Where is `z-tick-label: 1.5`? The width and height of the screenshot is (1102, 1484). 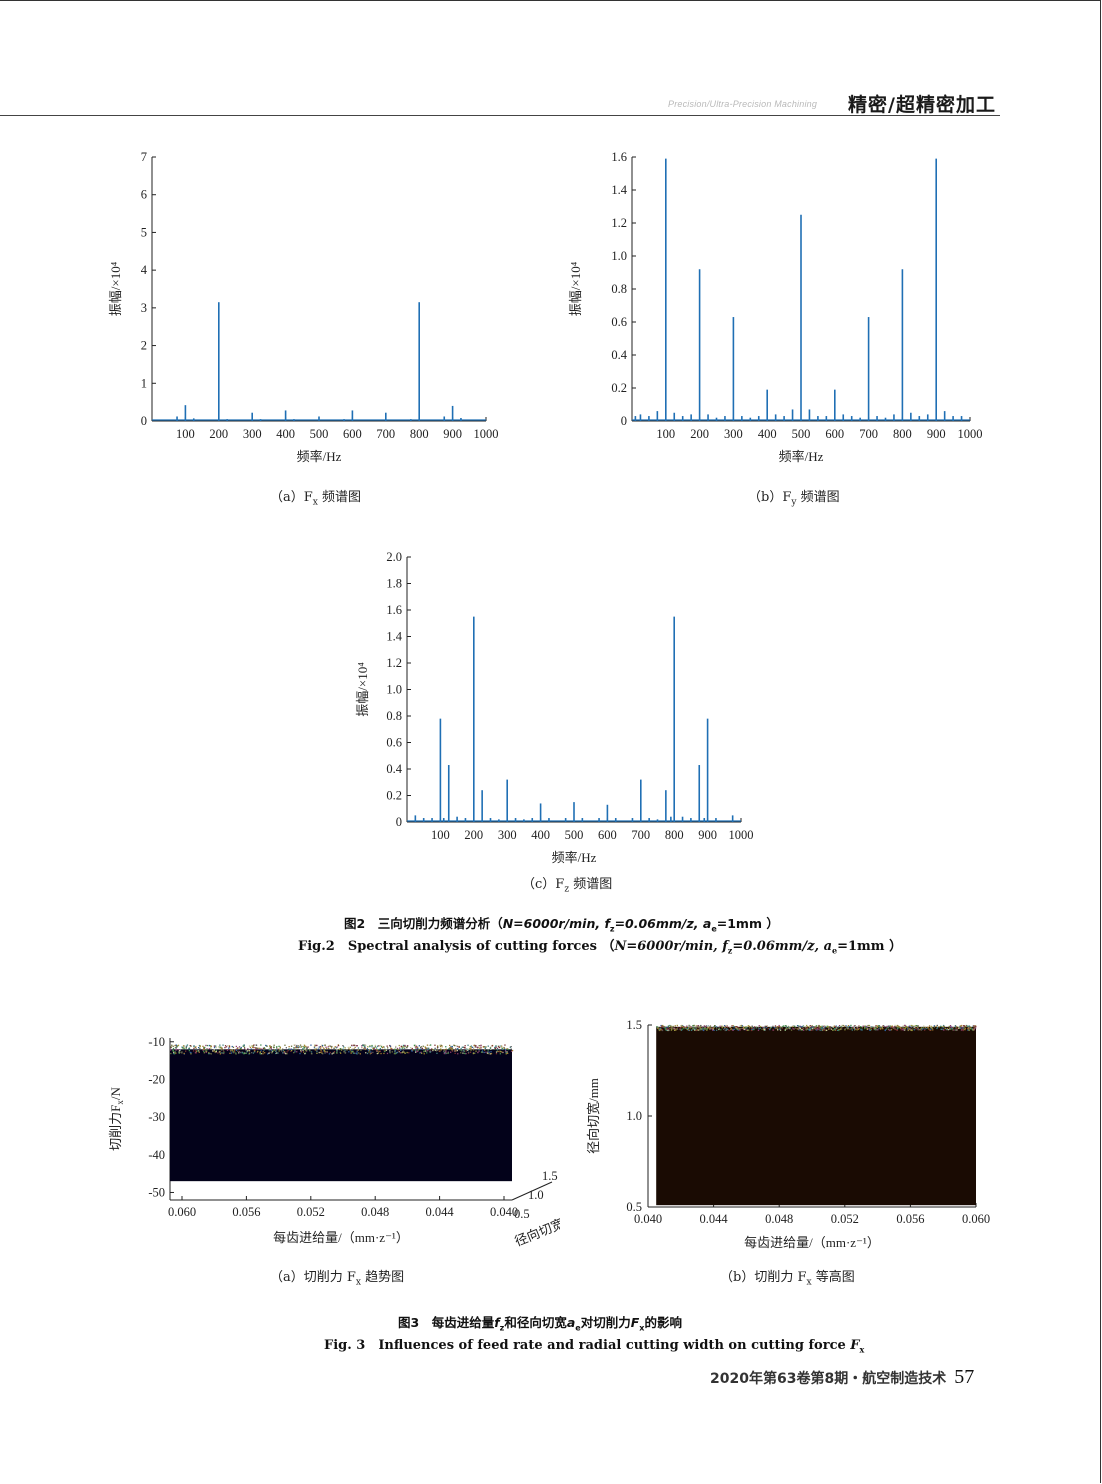
z-tick-label: 1.5 is located at coordinates (550, 1176).